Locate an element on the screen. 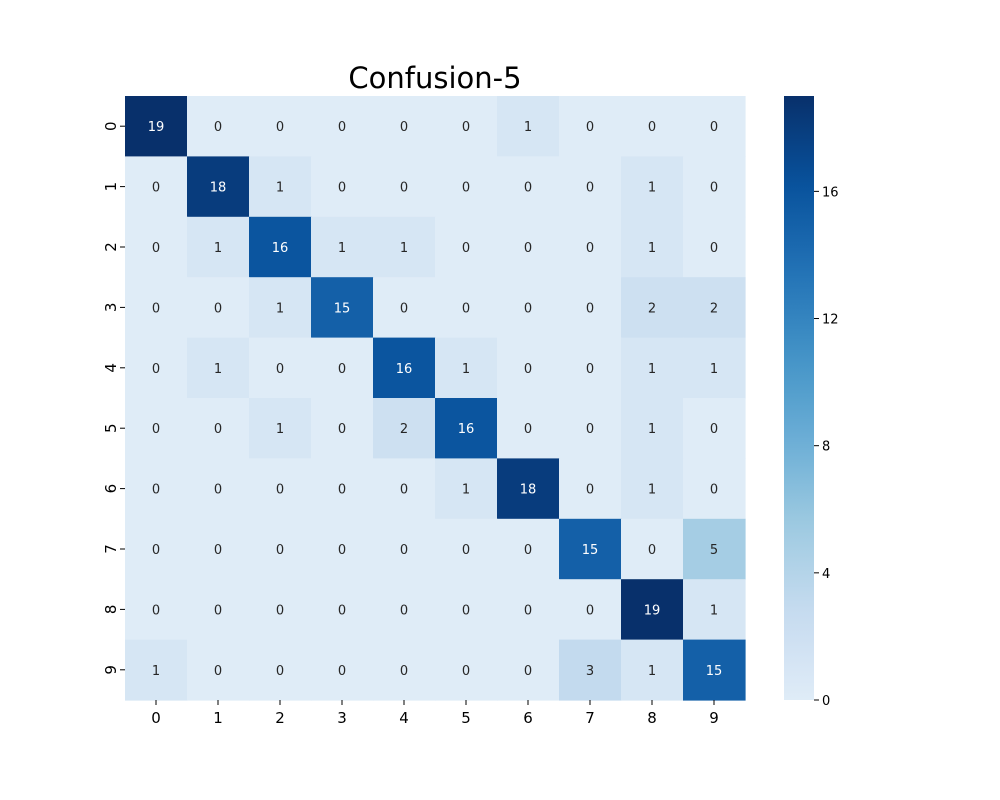 The height and width of the screenshot is (800, 1000). y-tick-label-3: 3 is located at coordinates (111, 308).